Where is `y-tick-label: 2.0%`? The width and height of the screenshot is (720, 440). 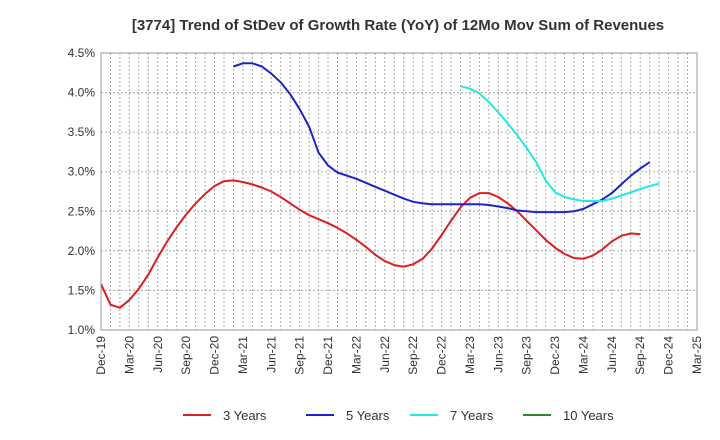
y-tick-label: 2.0% is located at coordinates (82, 251).